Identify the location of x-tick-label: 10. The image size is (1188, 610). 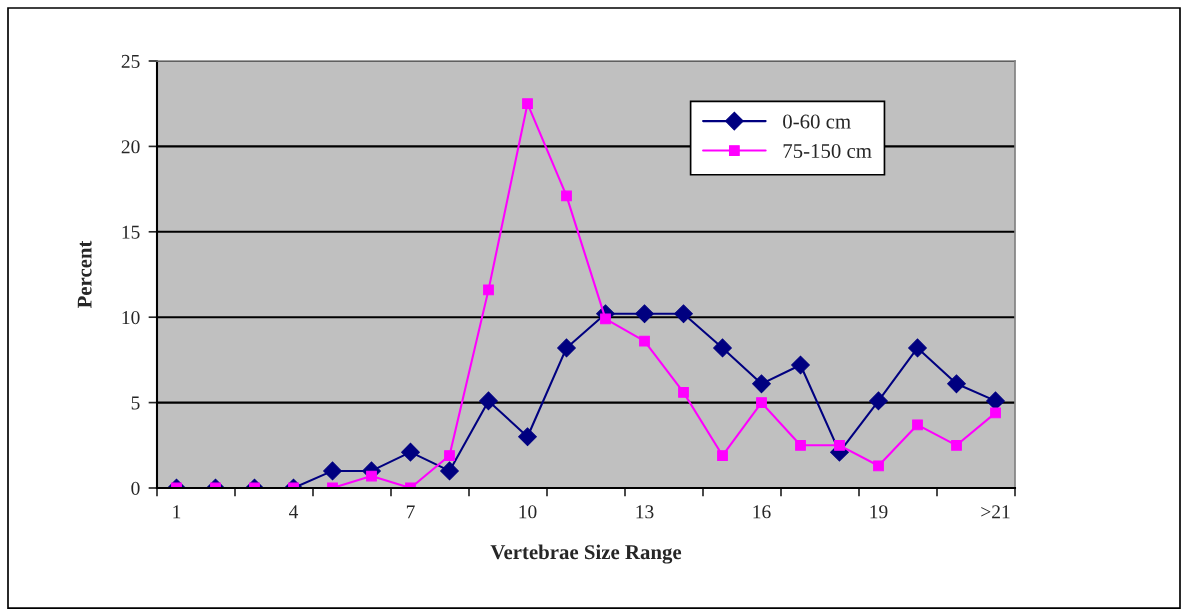
(528, 512).